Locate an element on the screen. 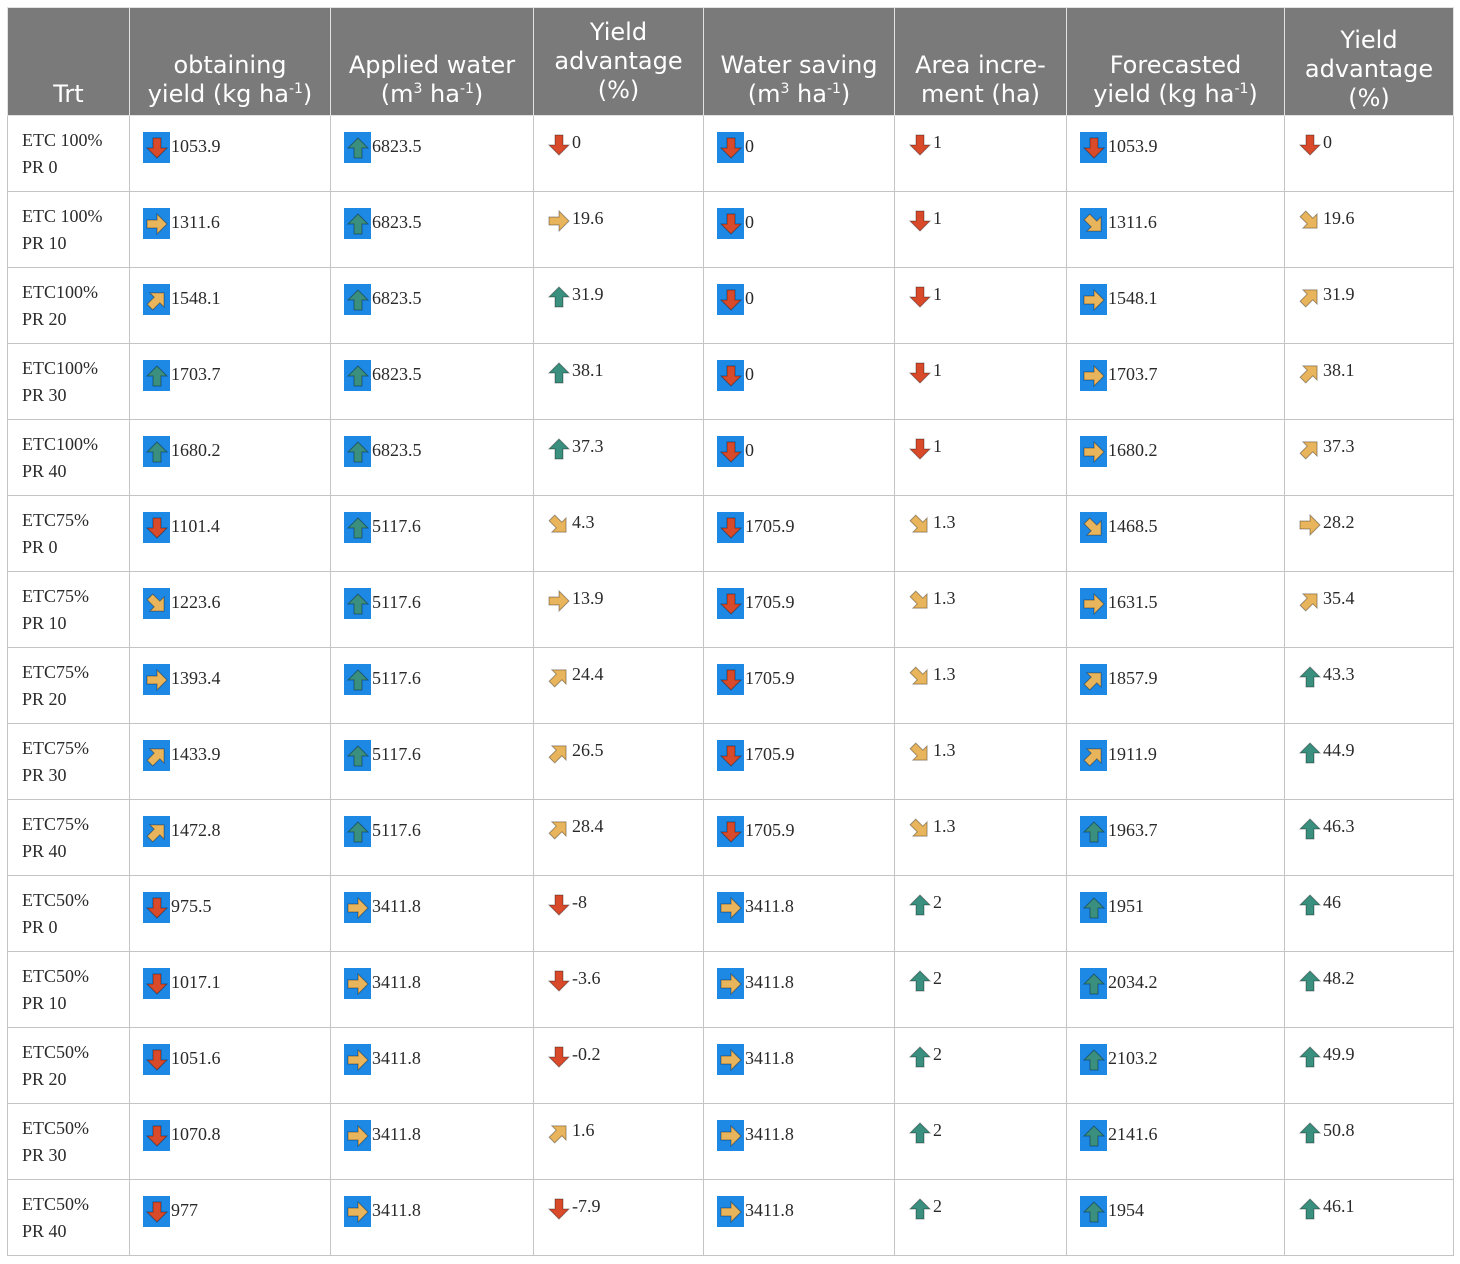  applied-water-value: 3411.8 is located at coordinates (396, 906).